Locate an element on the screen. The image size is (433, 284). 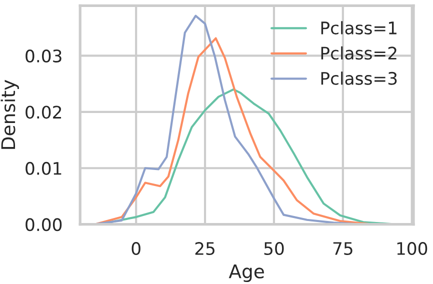
x-tick-label: 75 is located at coordinates (342, 249).